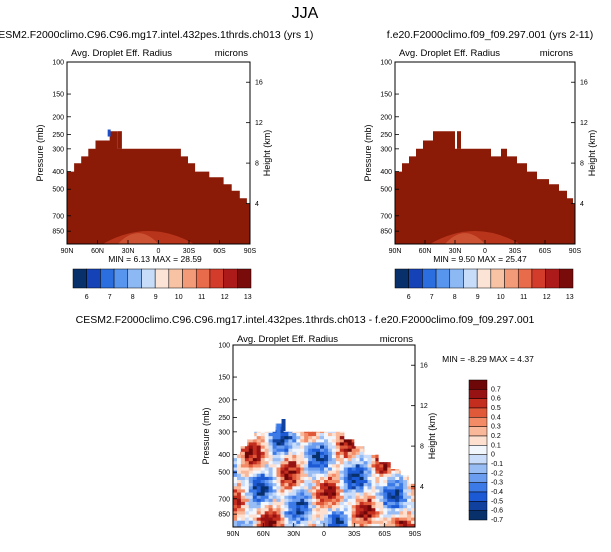 Image resolution: width=611 pixels, height=552 pixels. Describe the element at coordinates (162, 284) in the screenshot. I see `colorbar: 6 7 8 9 10 11 12 13` at that location.